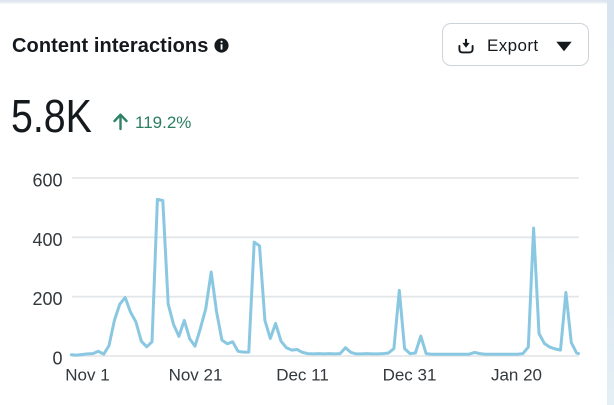 Image resolution: width=614 pixels, height=405 pixels. I want to click on svg-text: 0, so click(57, 359).